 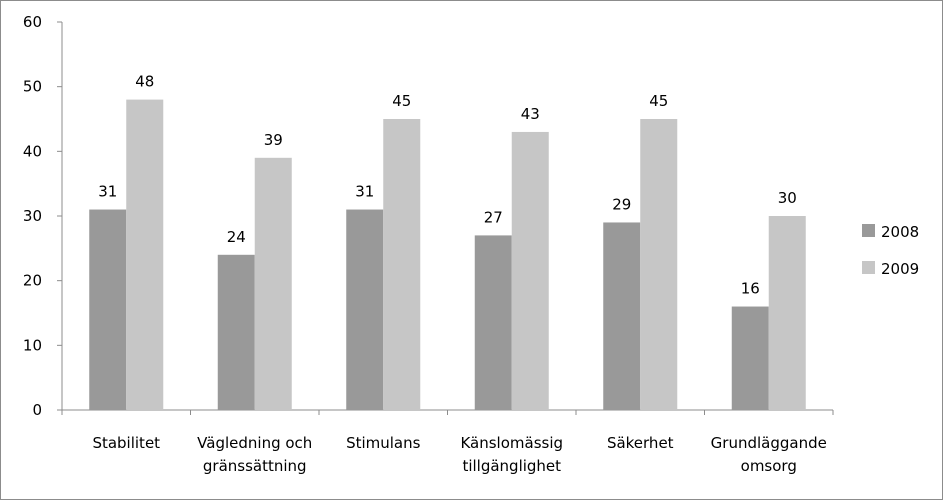 I want to click on legend: 2008 2009, so click(x=890, y=250).